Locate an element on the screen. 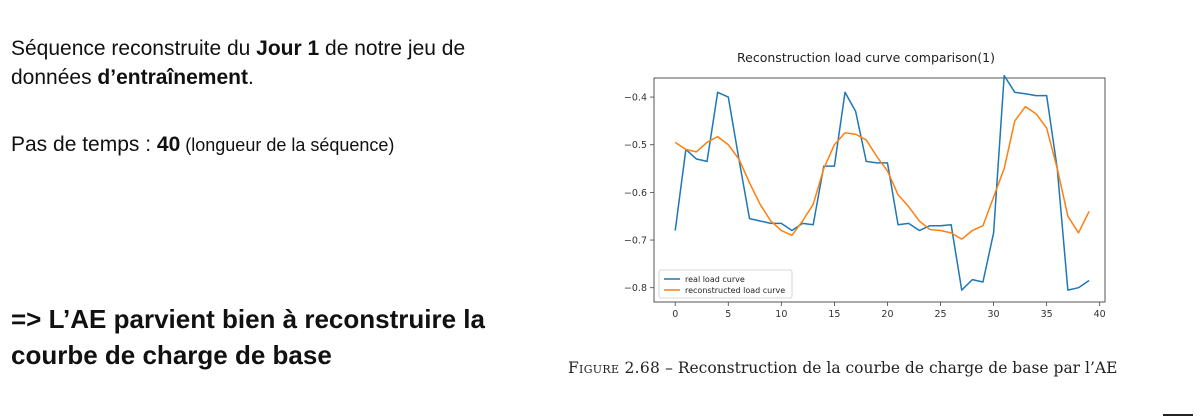 Image resolution: width=1203 pixels, height=416 pixels. x-tick-label: 15 is located at coordinates (834, 314).